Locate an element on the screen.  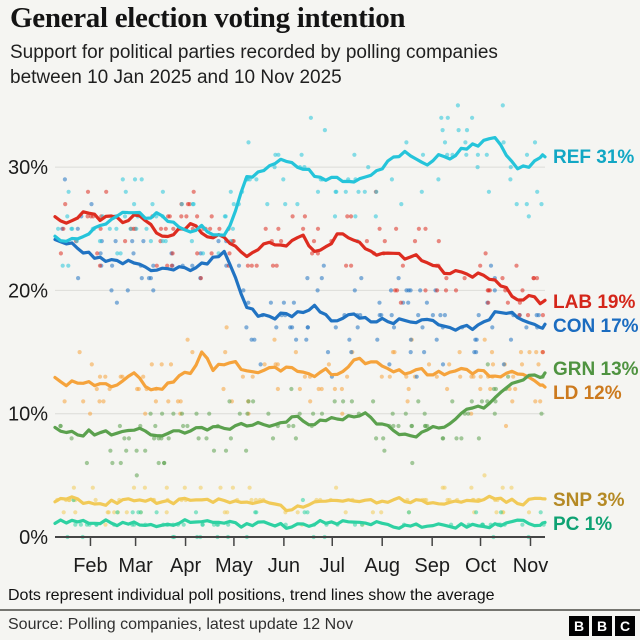
footer-divider is located at coordinates (320, 610).